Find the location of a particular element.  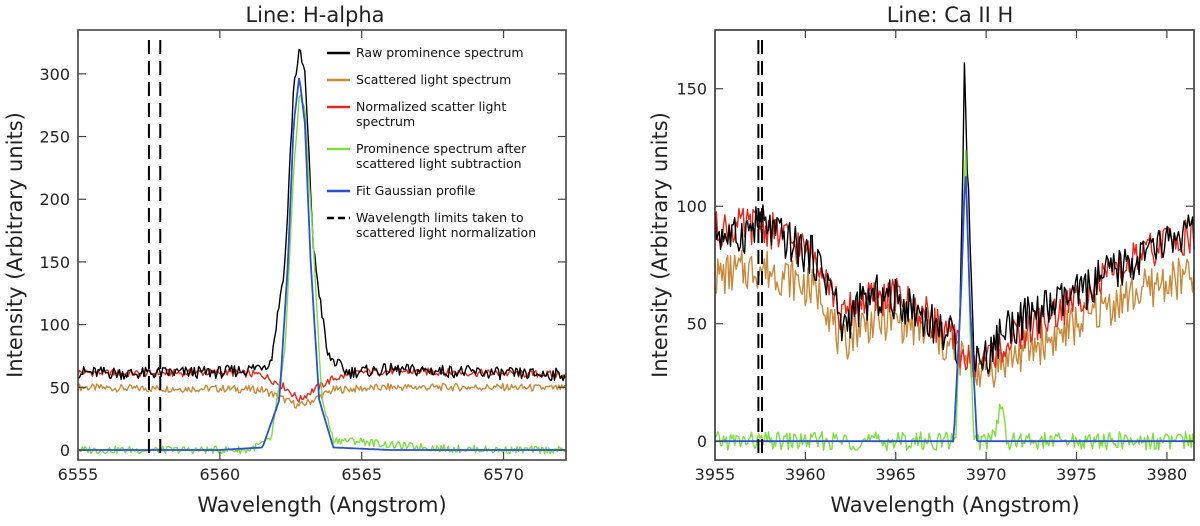

y-tick-label: 300 is located at coordinates (54, 74).